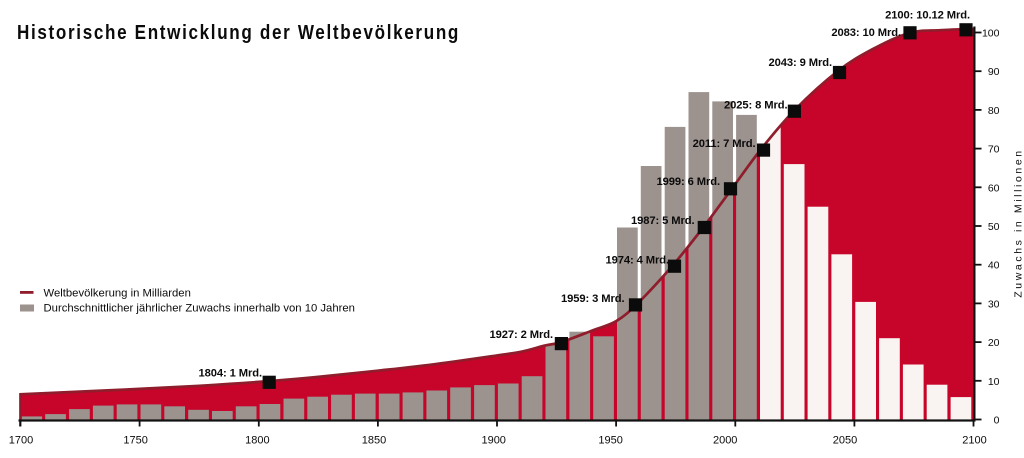 This screenshot has width=1024, height=458. Describe the element at coordinates (521, 335) in the screenshot. I see `svg-text: 1927: 2 Mrd.` at that location.